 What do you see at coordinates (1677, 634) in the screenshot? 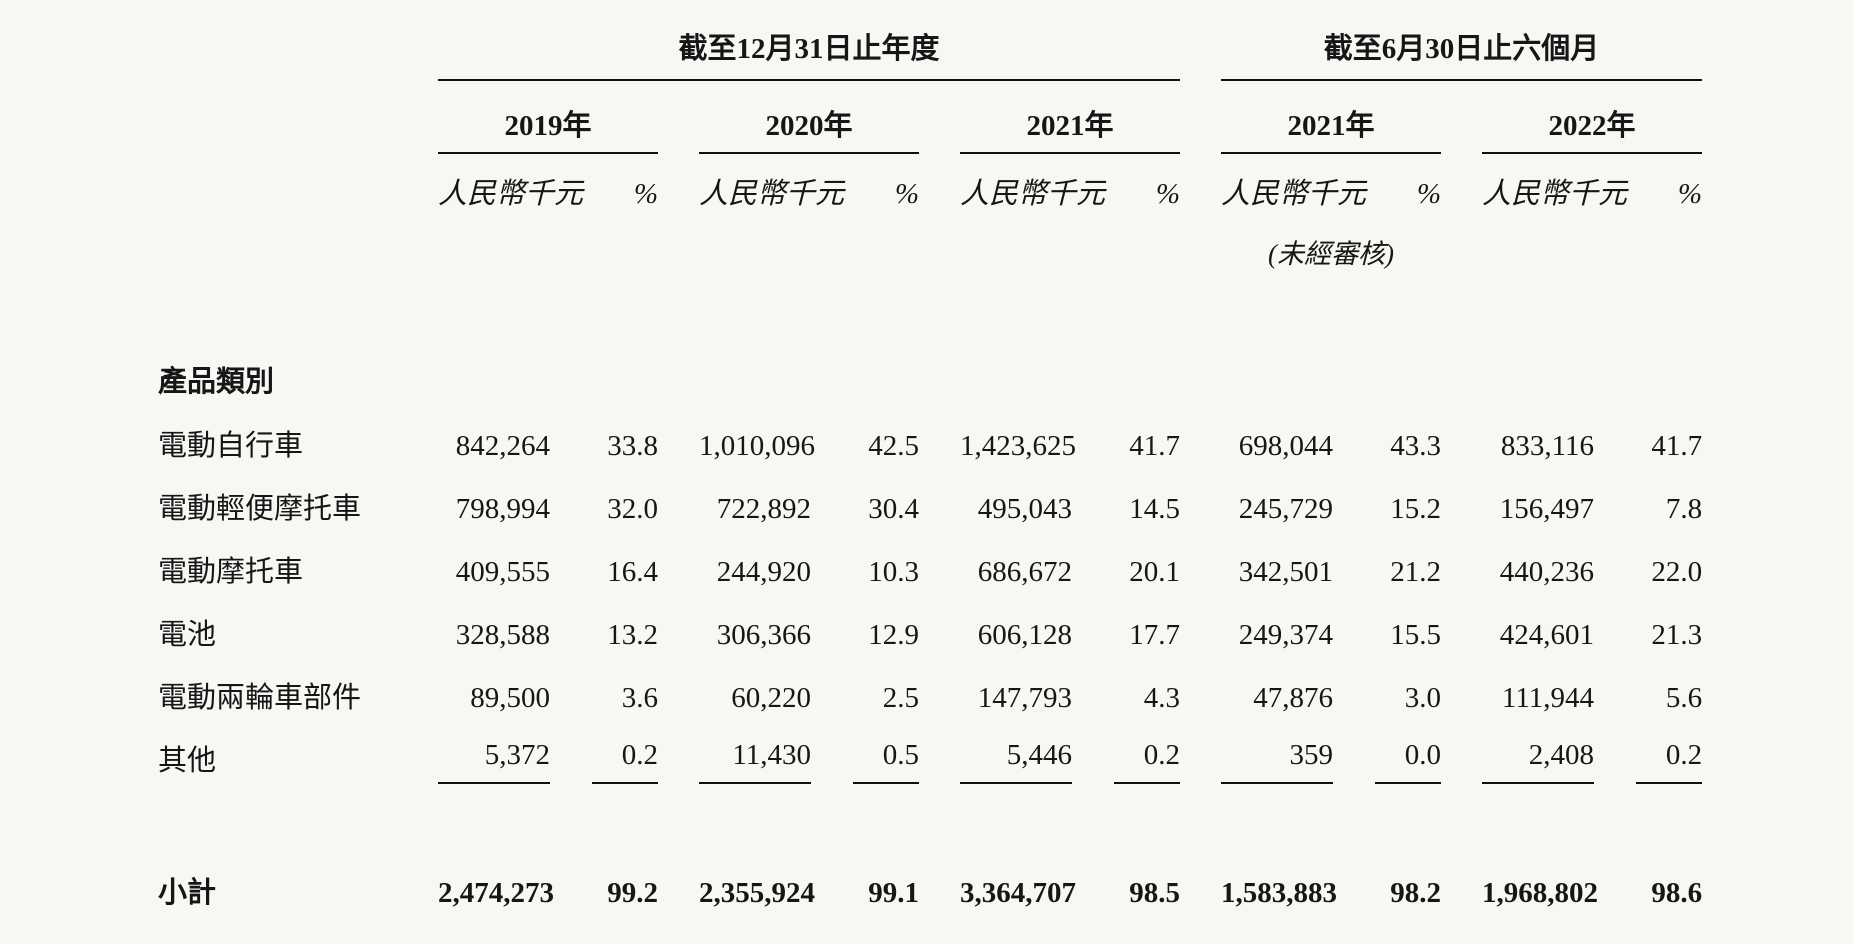
I see `percent-cell: 21.3` at bounding box center [1677, 634].